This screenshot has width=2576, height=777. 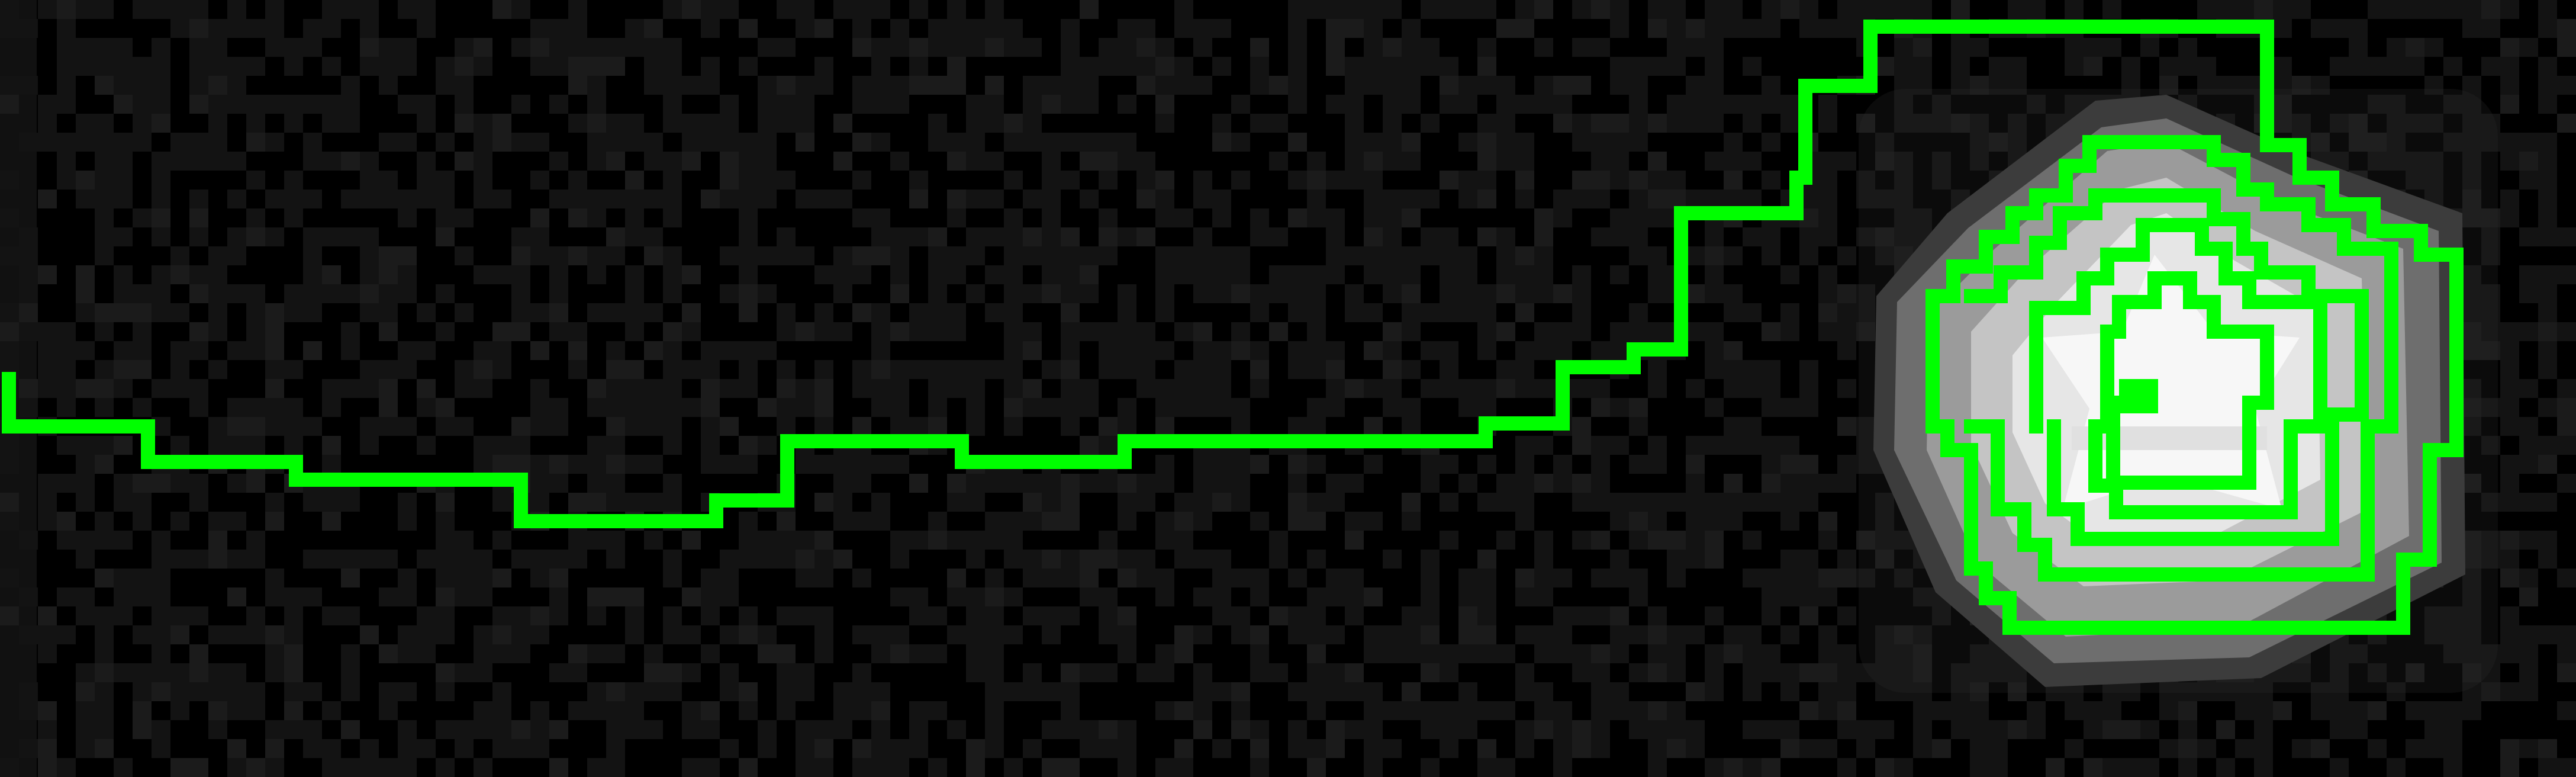 I want to click on player-marker-icon, so click(x=2138, y=396).